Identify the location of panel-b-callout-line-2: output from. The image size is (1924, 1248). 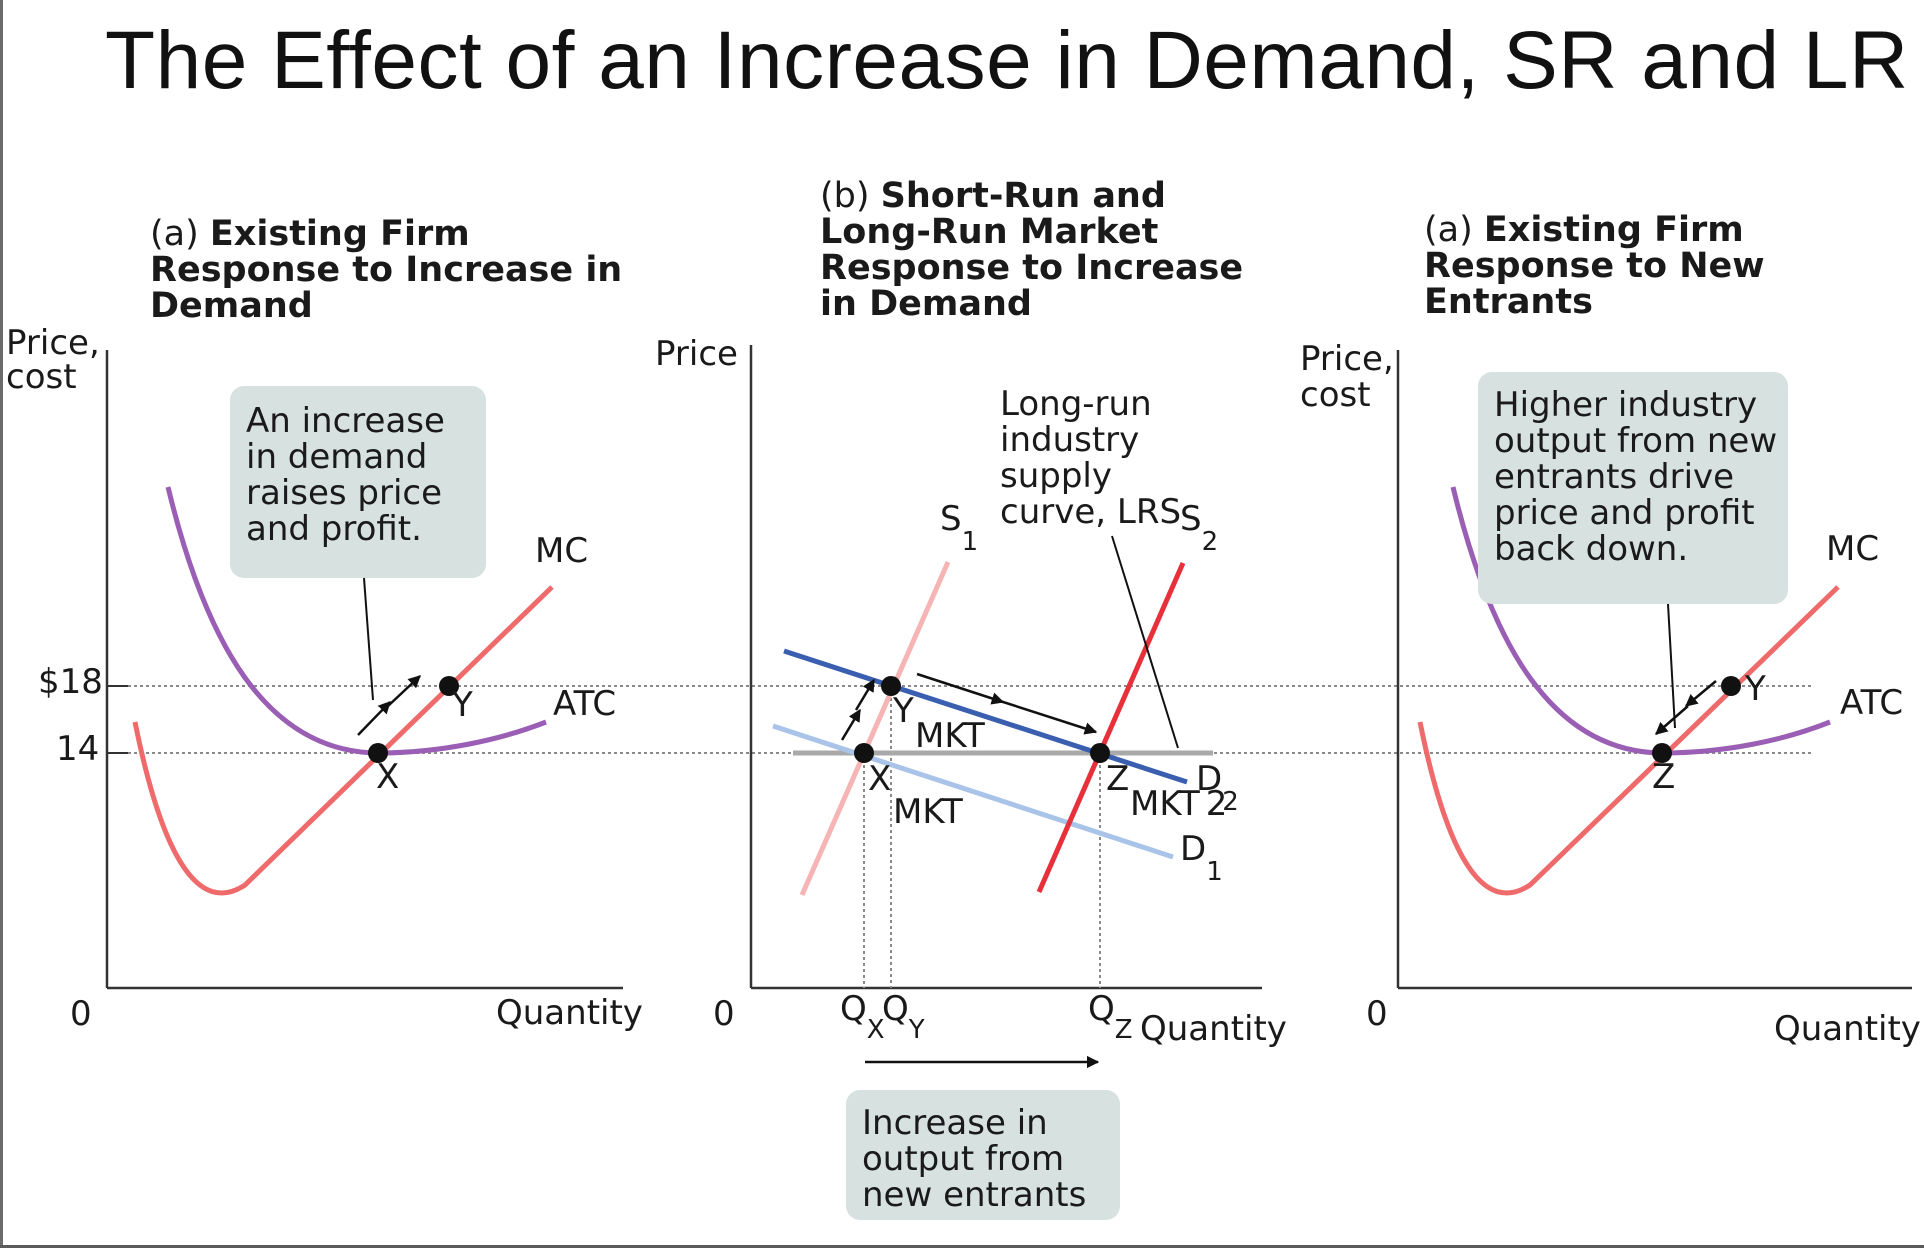
(963, 1159).